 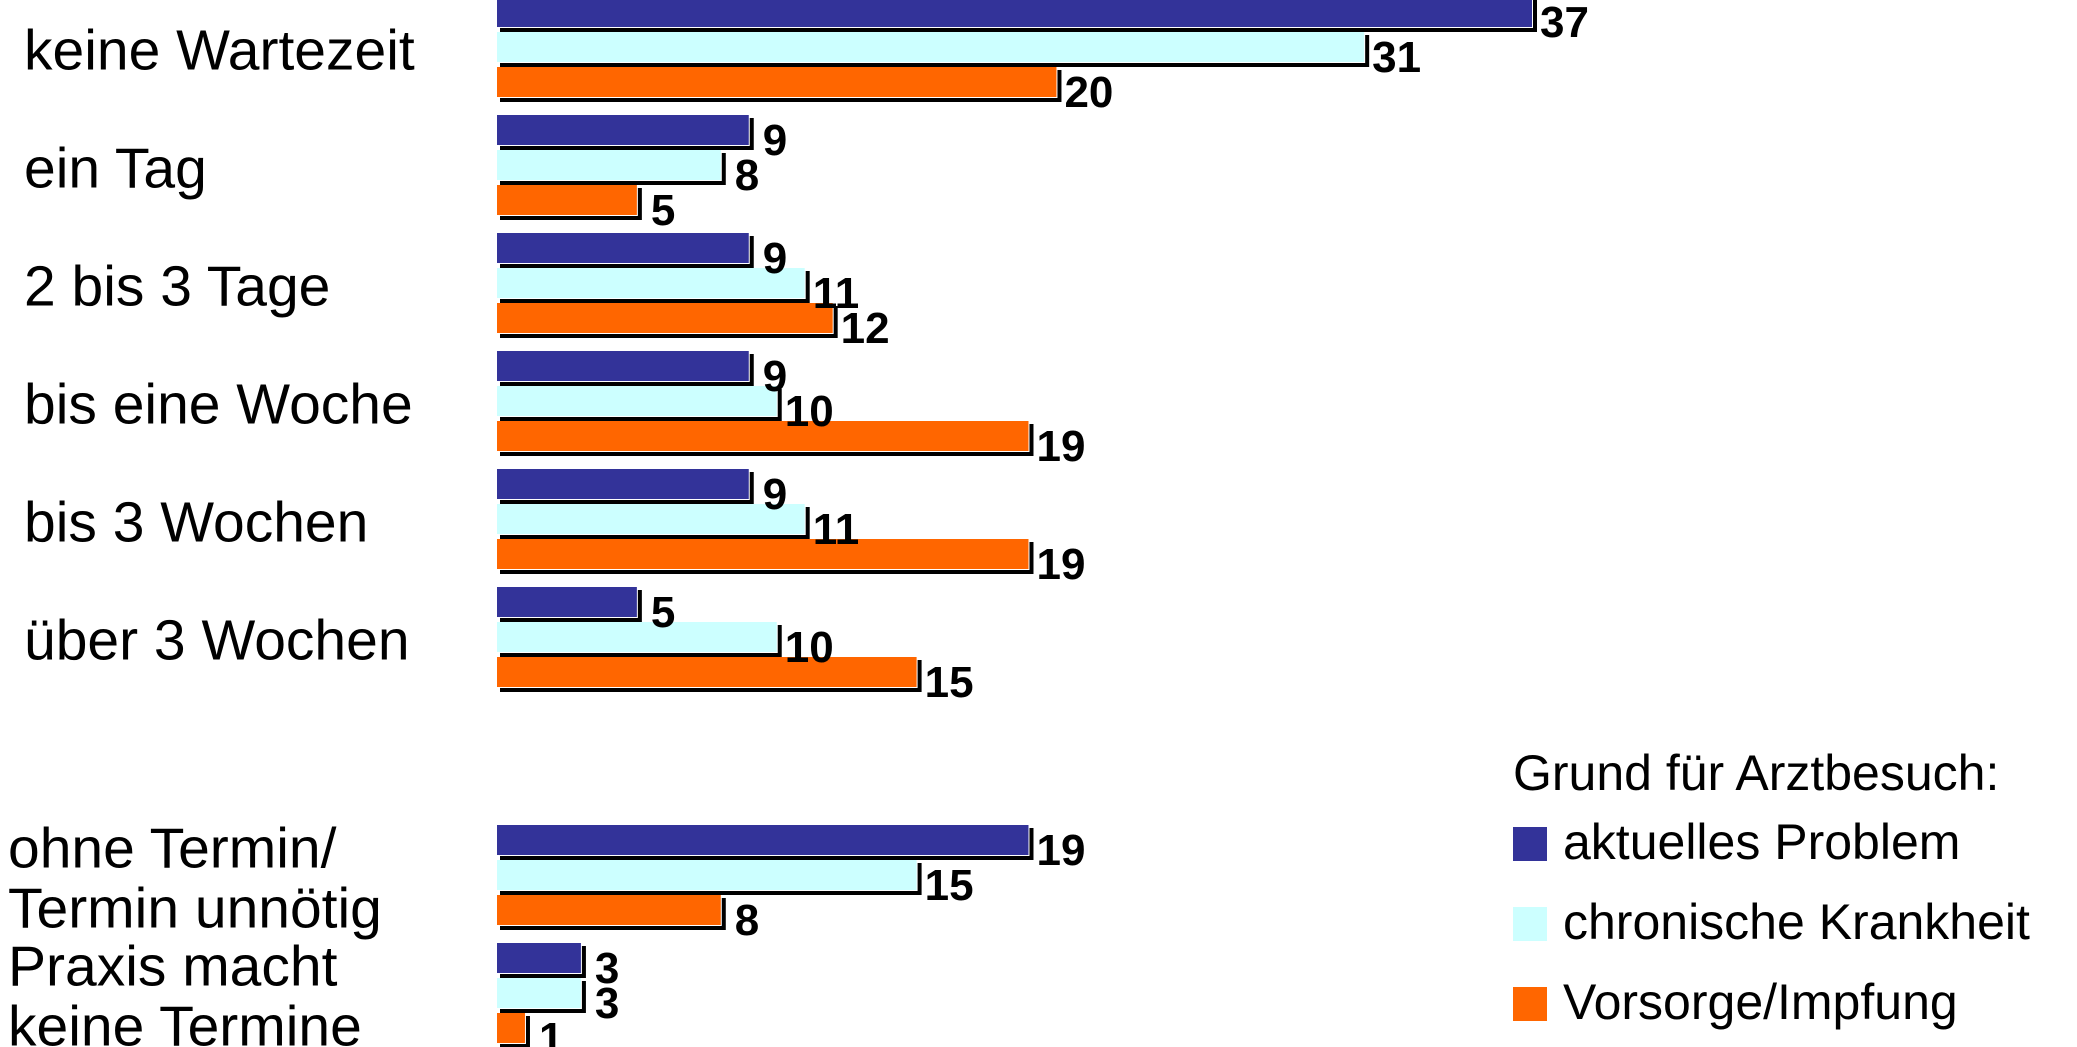 What do you see at coordinates (1760, 1002) in the screenshot?
I see `legend-label-vorsorge-impfung: Vorsorge/Impfung` at bounding box center [1760, 1002].